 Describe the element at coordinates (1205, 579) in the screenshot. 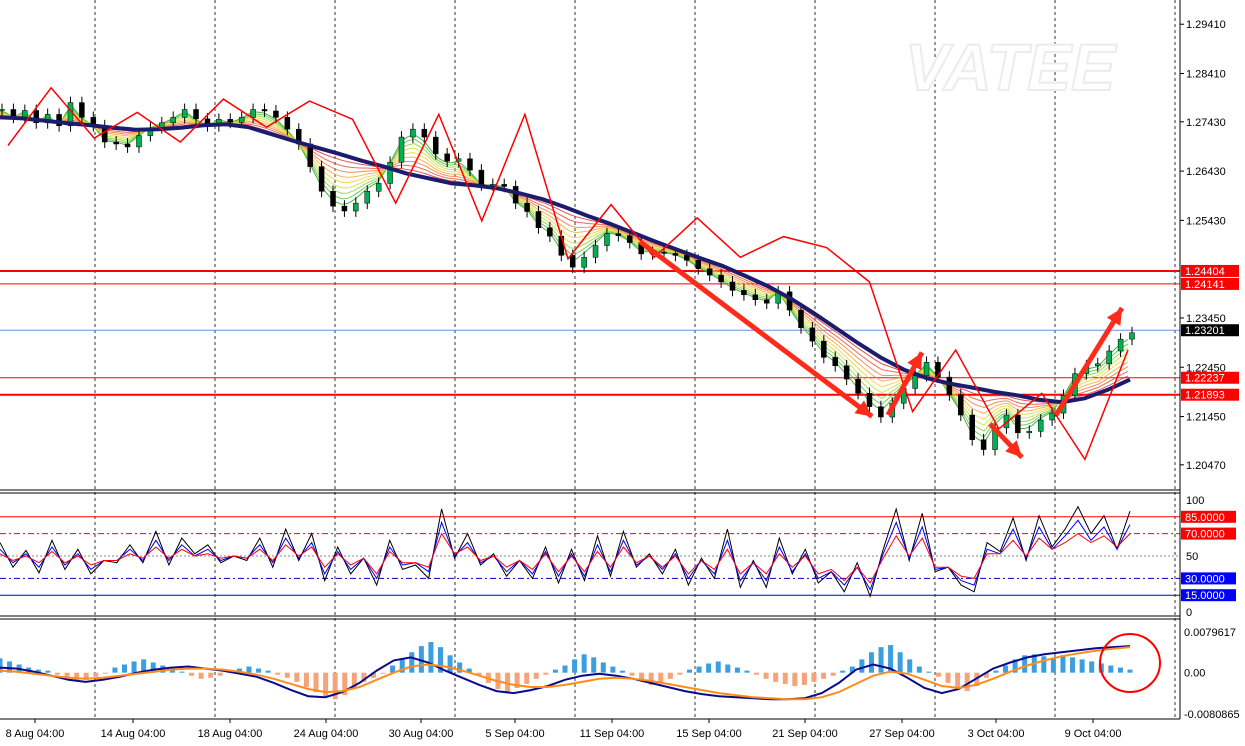

I see `oscillator-level-label: 30.0000` at that location.